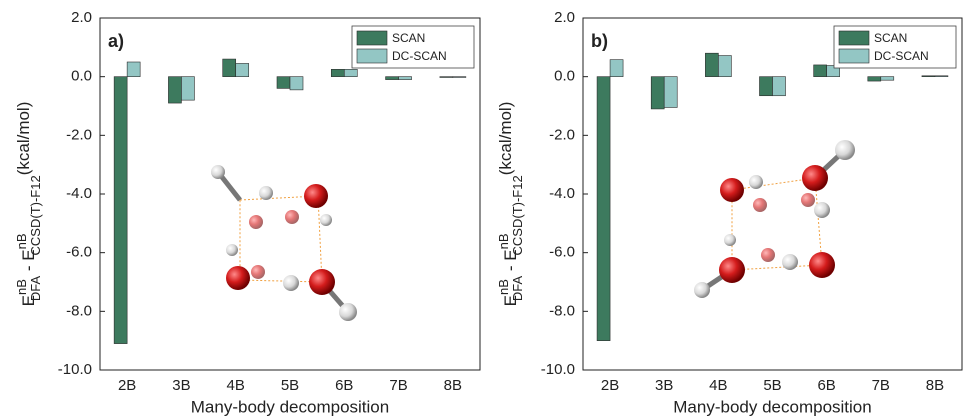 This screenshot has height=420, width=965. I want to click on molecule-a, so click(284, 243).